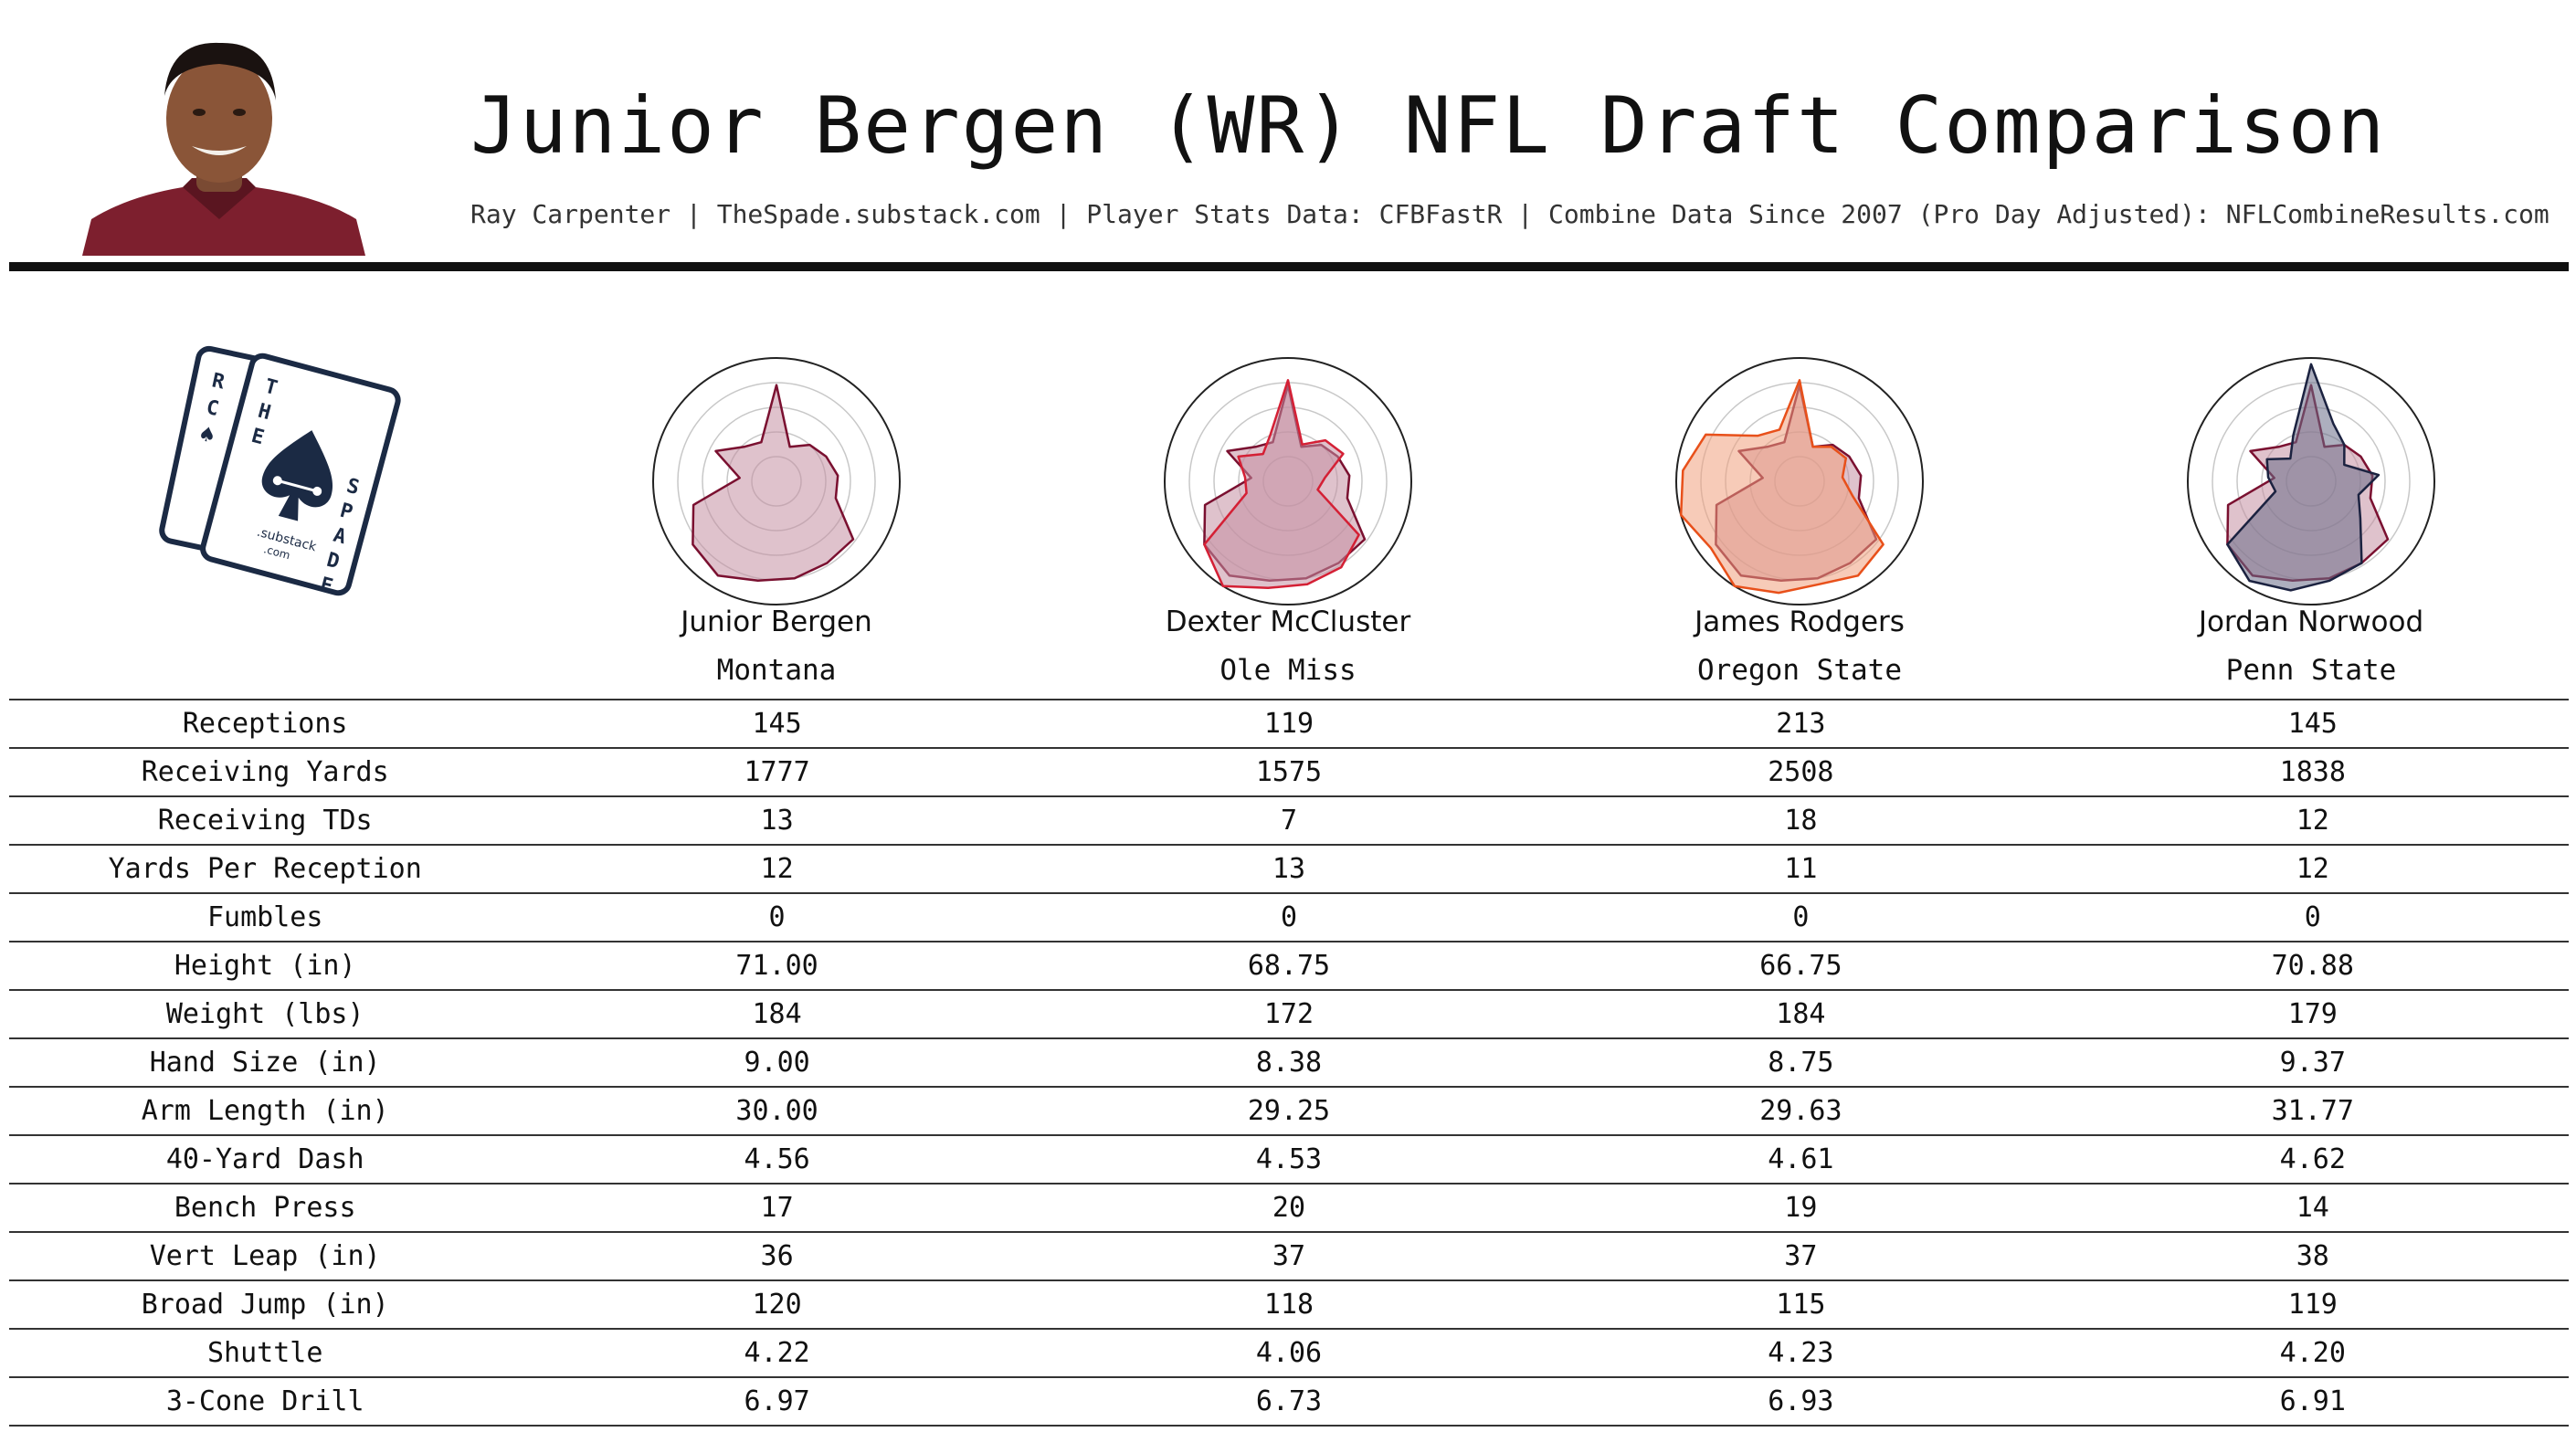 This screenshot has width=2576, height=1432. I want to click on radar-chart-james-rodgers, so click(1799, 481).